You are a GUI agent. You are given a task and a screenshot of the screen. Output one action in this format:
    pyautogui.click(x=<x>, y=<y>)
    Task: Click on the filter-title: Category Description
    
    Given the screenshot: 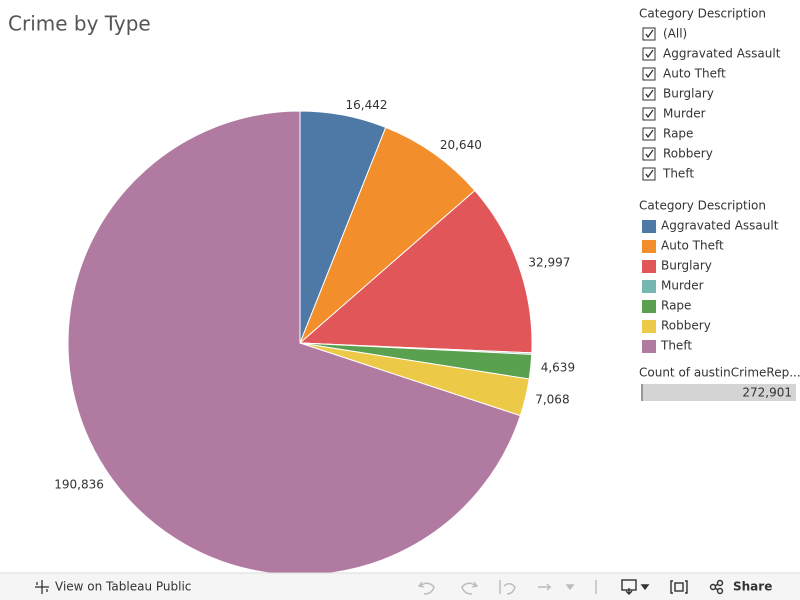 What is the action you would take?
    pyautogui.click(x=702, y=14)
    